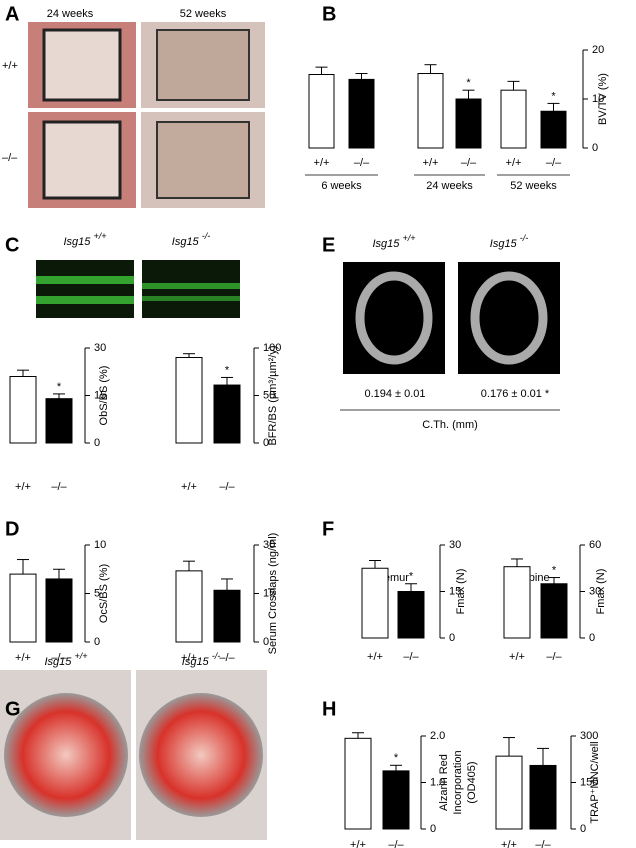 Image resolution: width=636 pixels, height=848 pixels. I want to click on genotype: -/-, so click(216, 656).